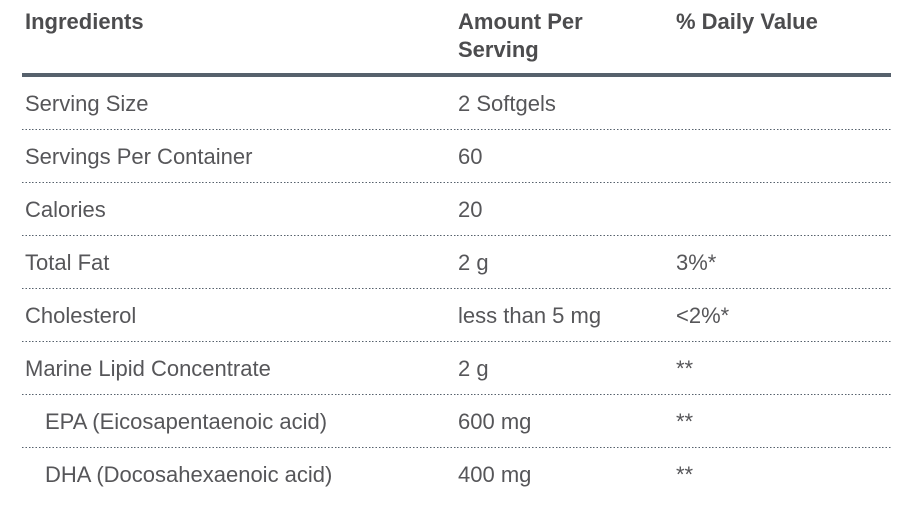  I want to click on table-row-serving-size: Serving Size 2 Softgels, so click(456, 103).